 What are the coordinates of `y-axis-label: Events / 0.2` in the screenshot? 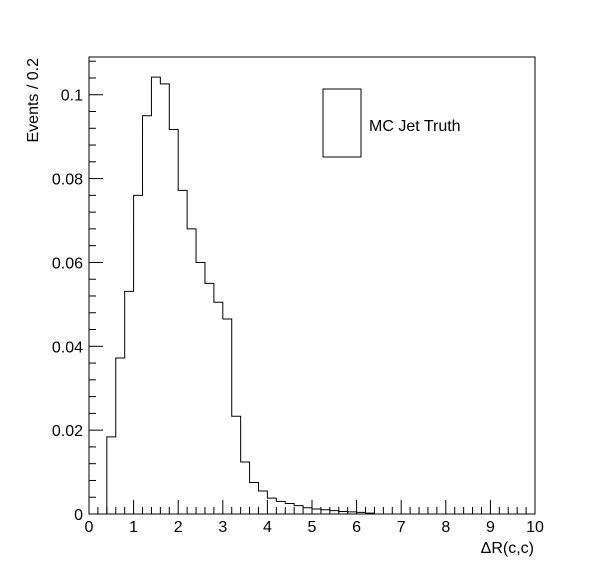 It's located at (33, 100).